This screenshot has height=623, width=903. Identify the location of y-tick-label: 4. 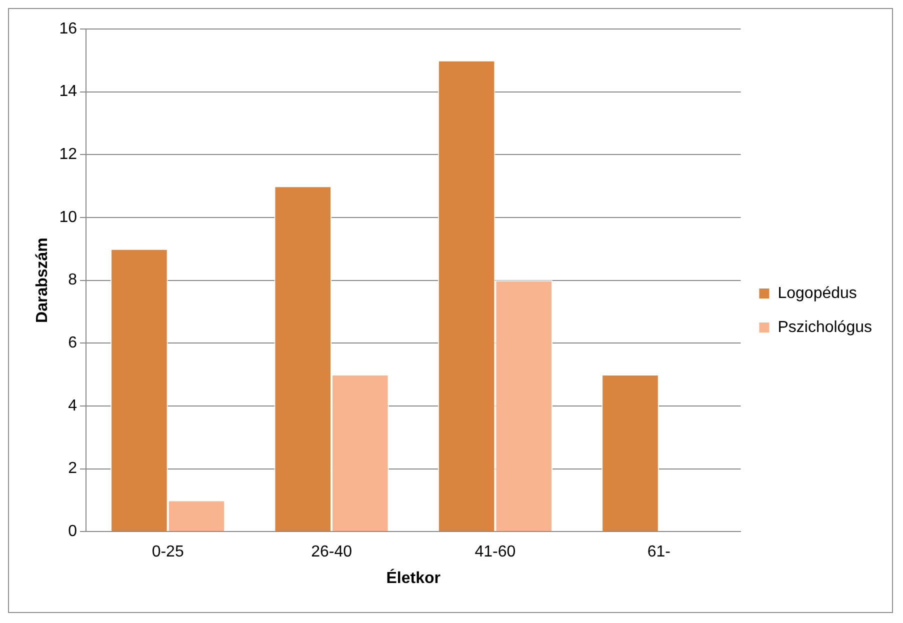
(73, 405).